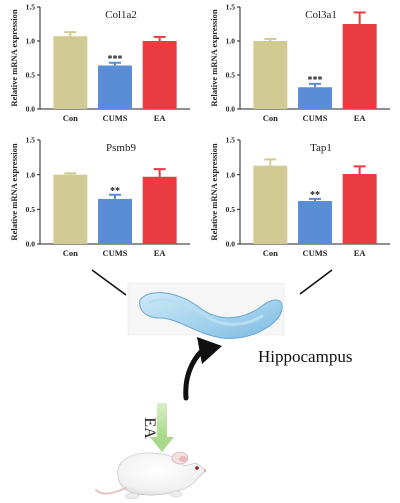  Describe the element at coordinates (149, 428) in the screenshot. I see `ea-treatment-label: EA` at that location.